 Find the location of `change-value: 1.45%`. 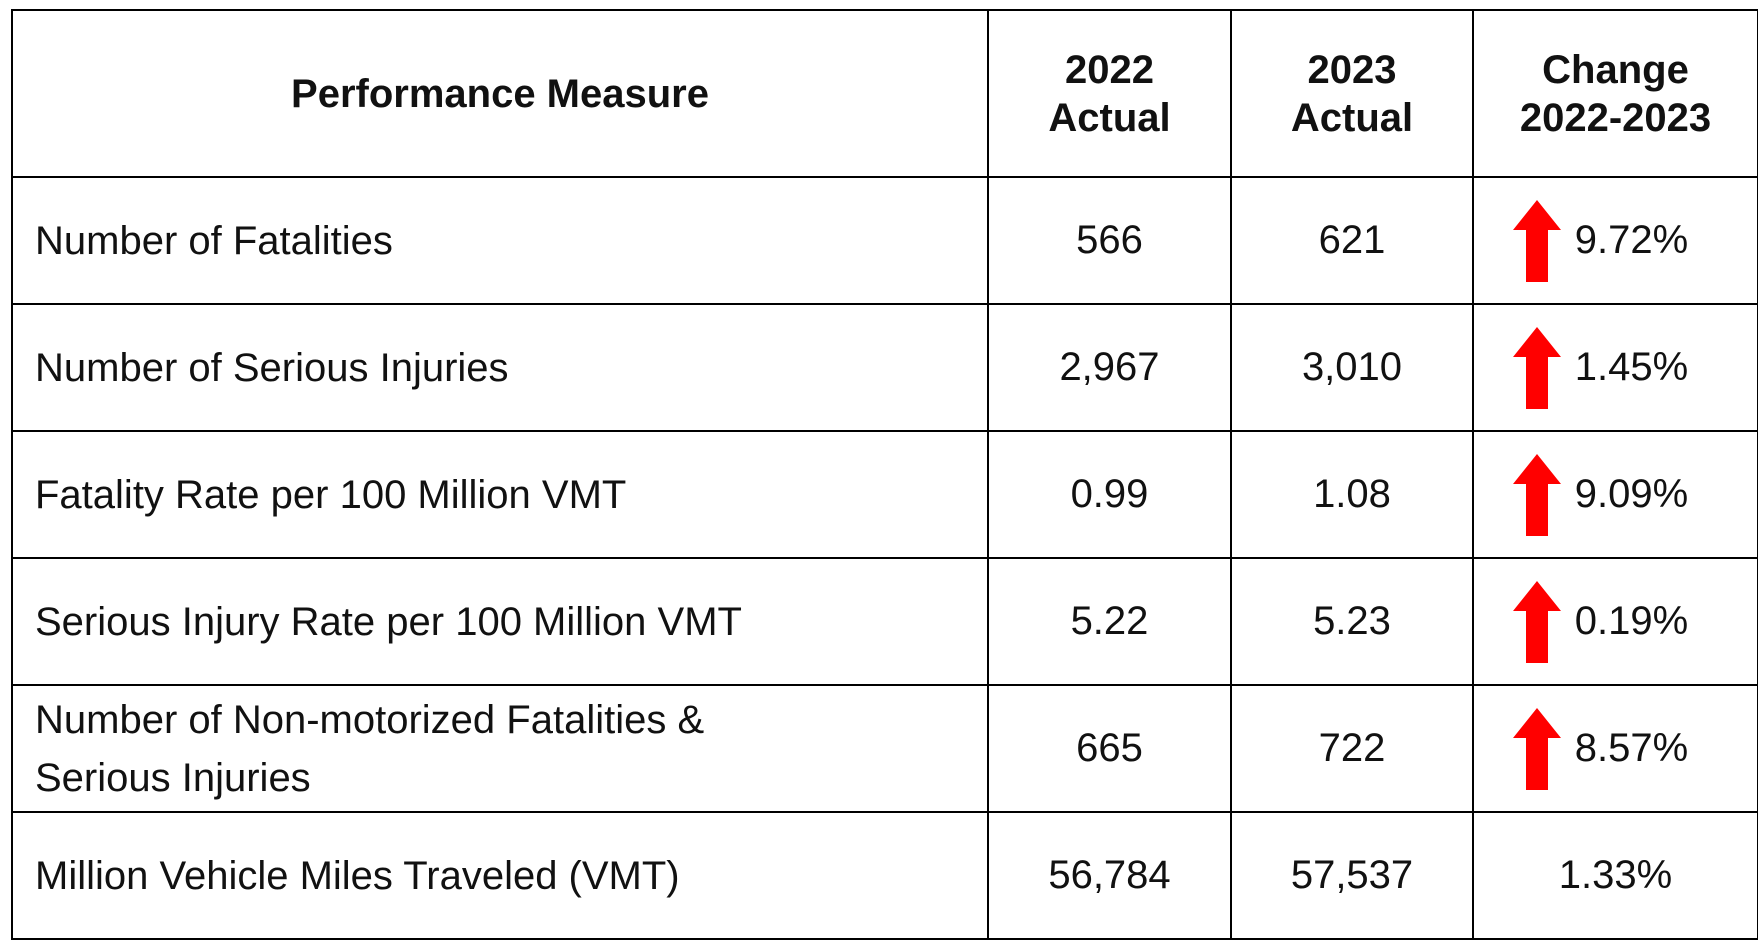

change-value: 1.45% is located at coordinates (1631, 367).